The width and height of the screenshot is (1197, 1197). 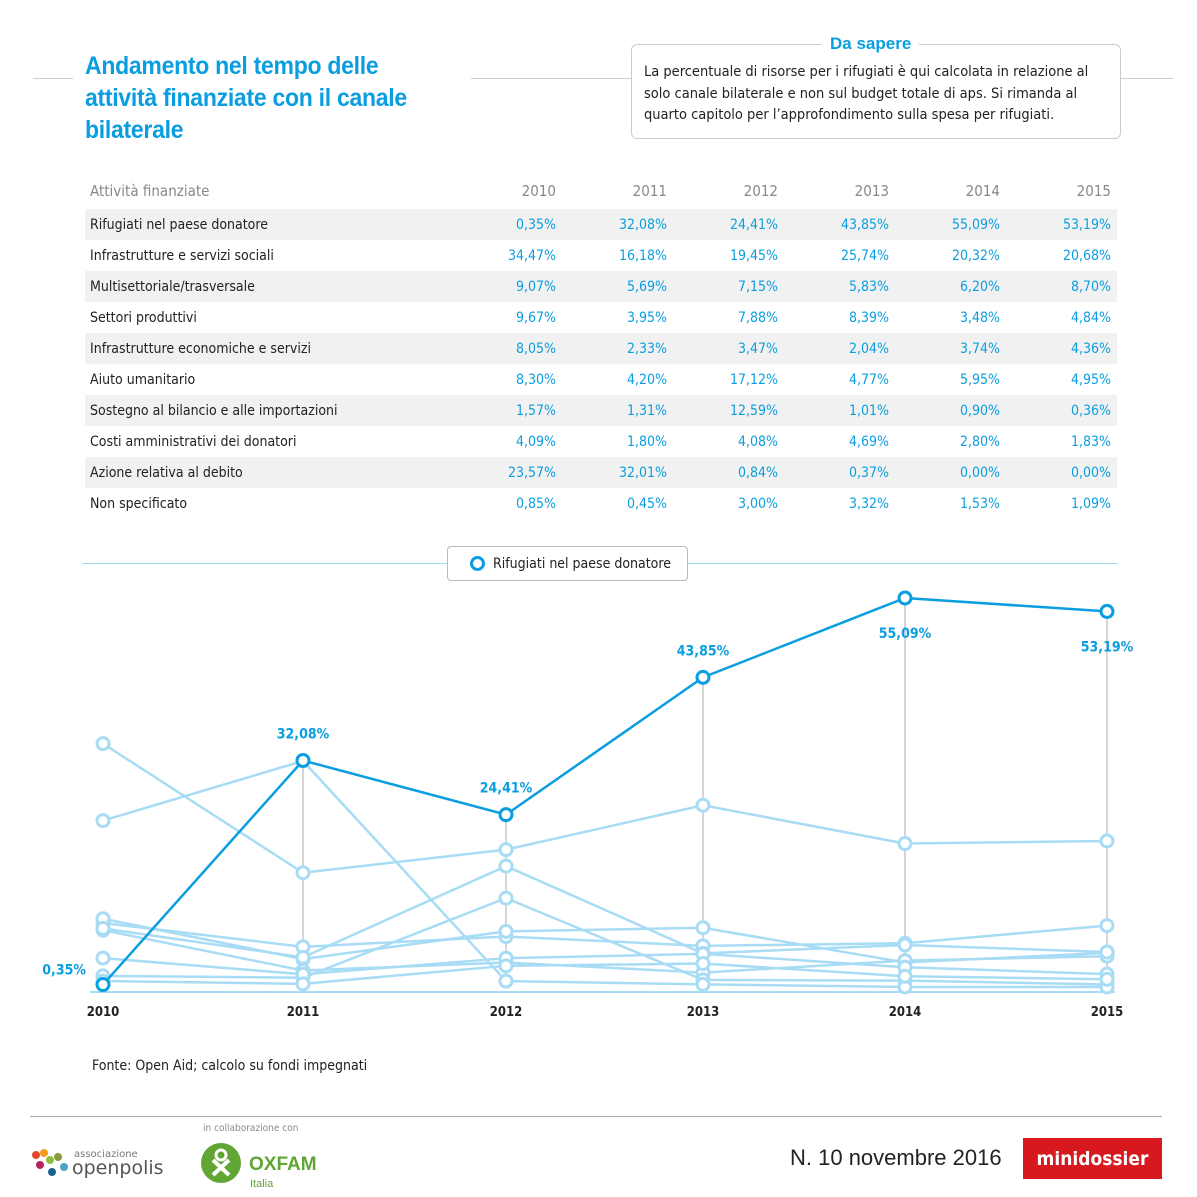 I want to click on x-tick-label: 2013, so click(x=703, y=1012).